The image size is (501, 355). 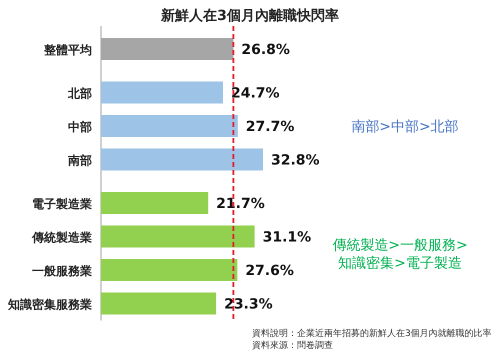 What do you see at coordinates (405, 127) in the screenshot?
I see `text: 南部>中部>北部` at bounding box center [405, 127].